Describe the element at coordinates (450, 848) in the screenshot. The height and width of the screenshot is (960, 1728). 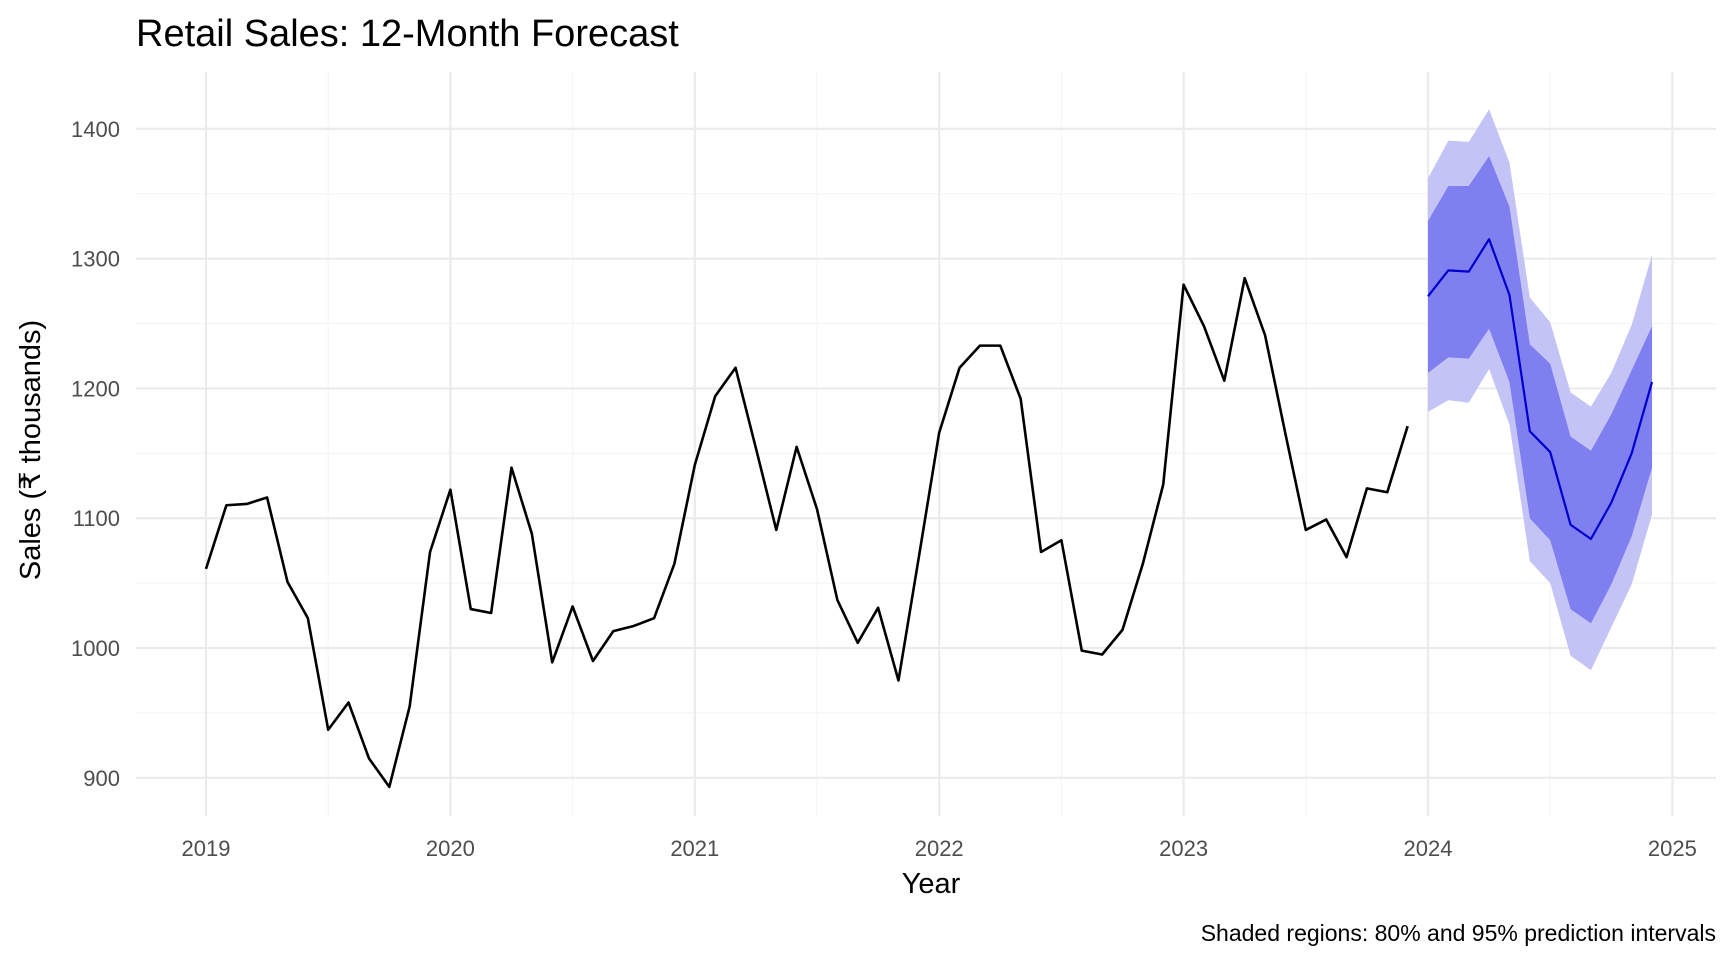
I see `x-tick-label: 2020` at that location.